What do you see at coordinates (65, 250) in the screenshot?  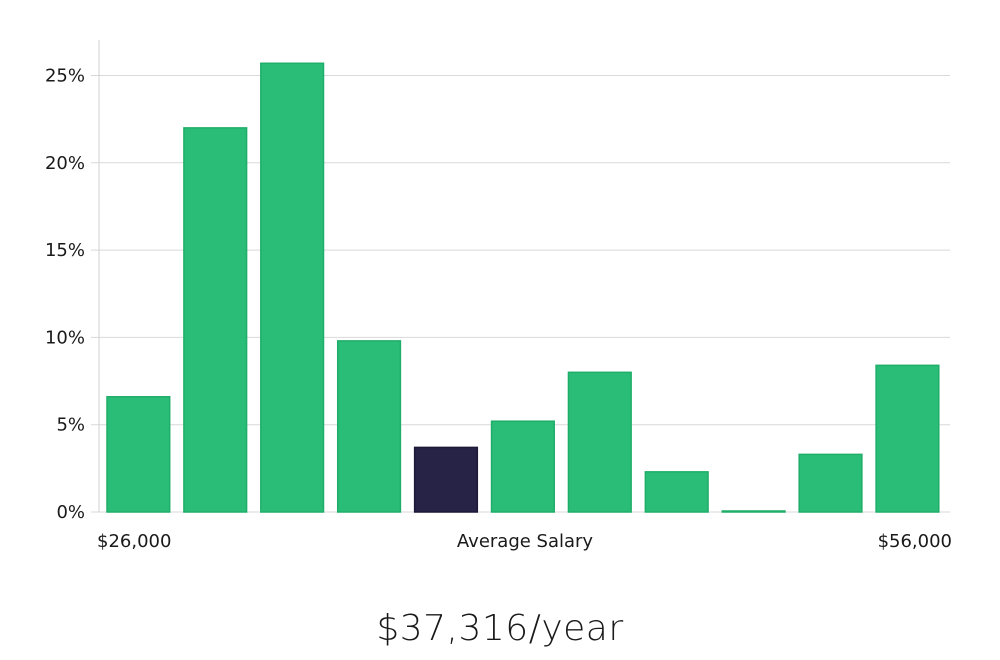 I see `y-tick-label: 15%` at bounding box center [65, 250].